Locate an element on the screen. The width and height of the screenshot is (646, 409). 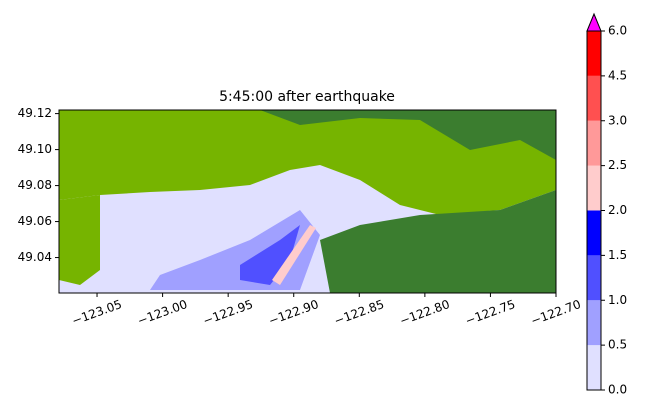
colorbar-tick-label: 6.0 is located at coordinates (617, 31).